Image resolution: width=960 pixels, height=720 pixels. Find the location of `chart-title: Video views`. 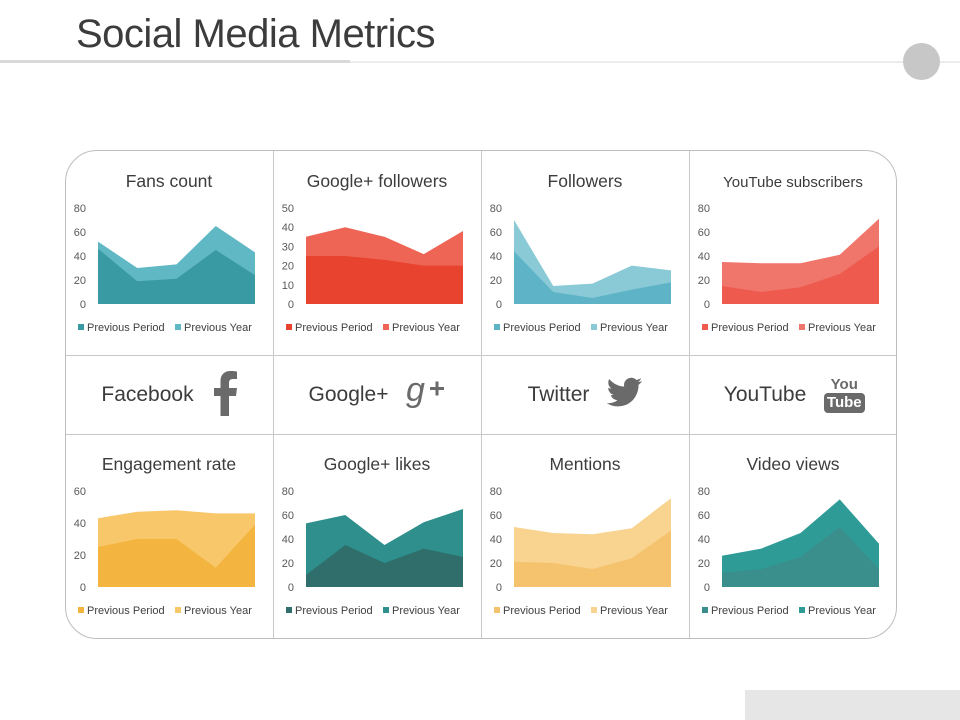

chart-title: Video views is located at coordinates (792, 464).